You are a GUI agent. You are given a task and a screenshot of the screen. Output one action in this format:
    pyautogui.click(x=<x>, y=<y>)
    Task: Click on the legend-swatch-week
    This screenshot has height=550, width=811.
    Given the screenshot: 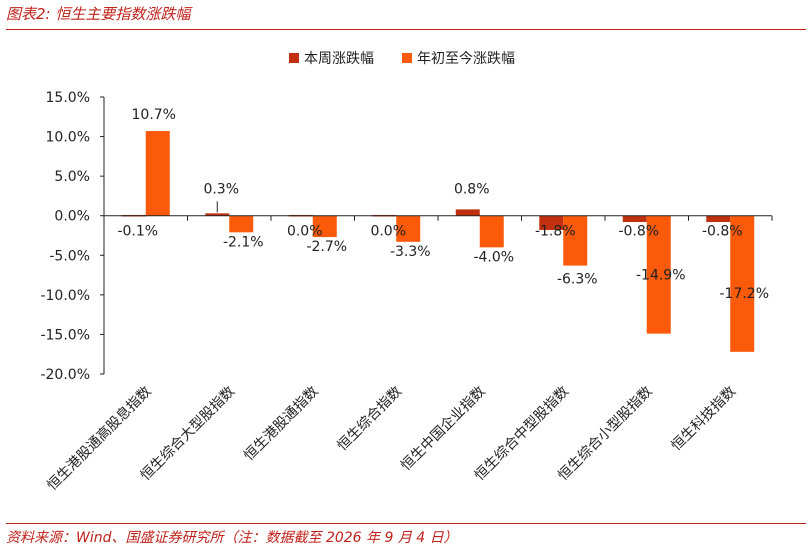 What is the action you would take?
    pyautogui.click(x=294, y=58)
    